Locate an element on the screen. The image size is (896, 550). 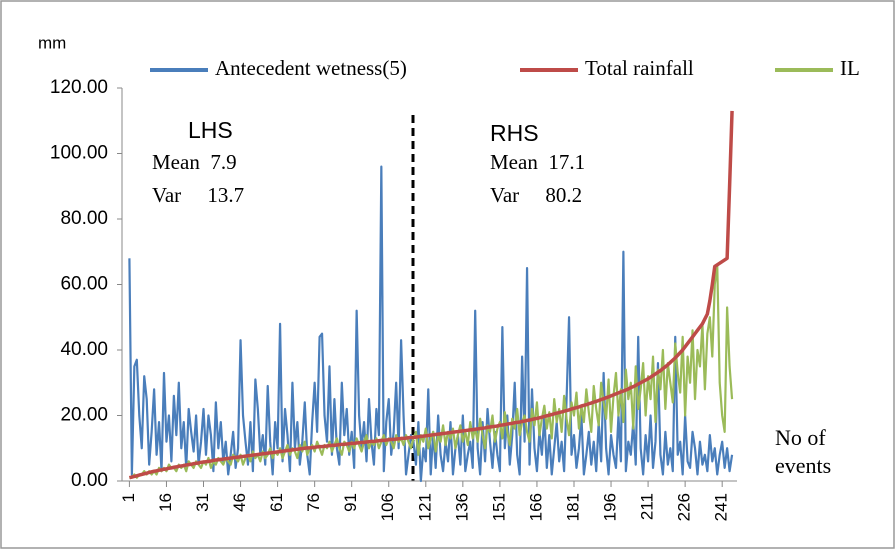
x-tick-label: 196 is located at coordinates (610, 507).